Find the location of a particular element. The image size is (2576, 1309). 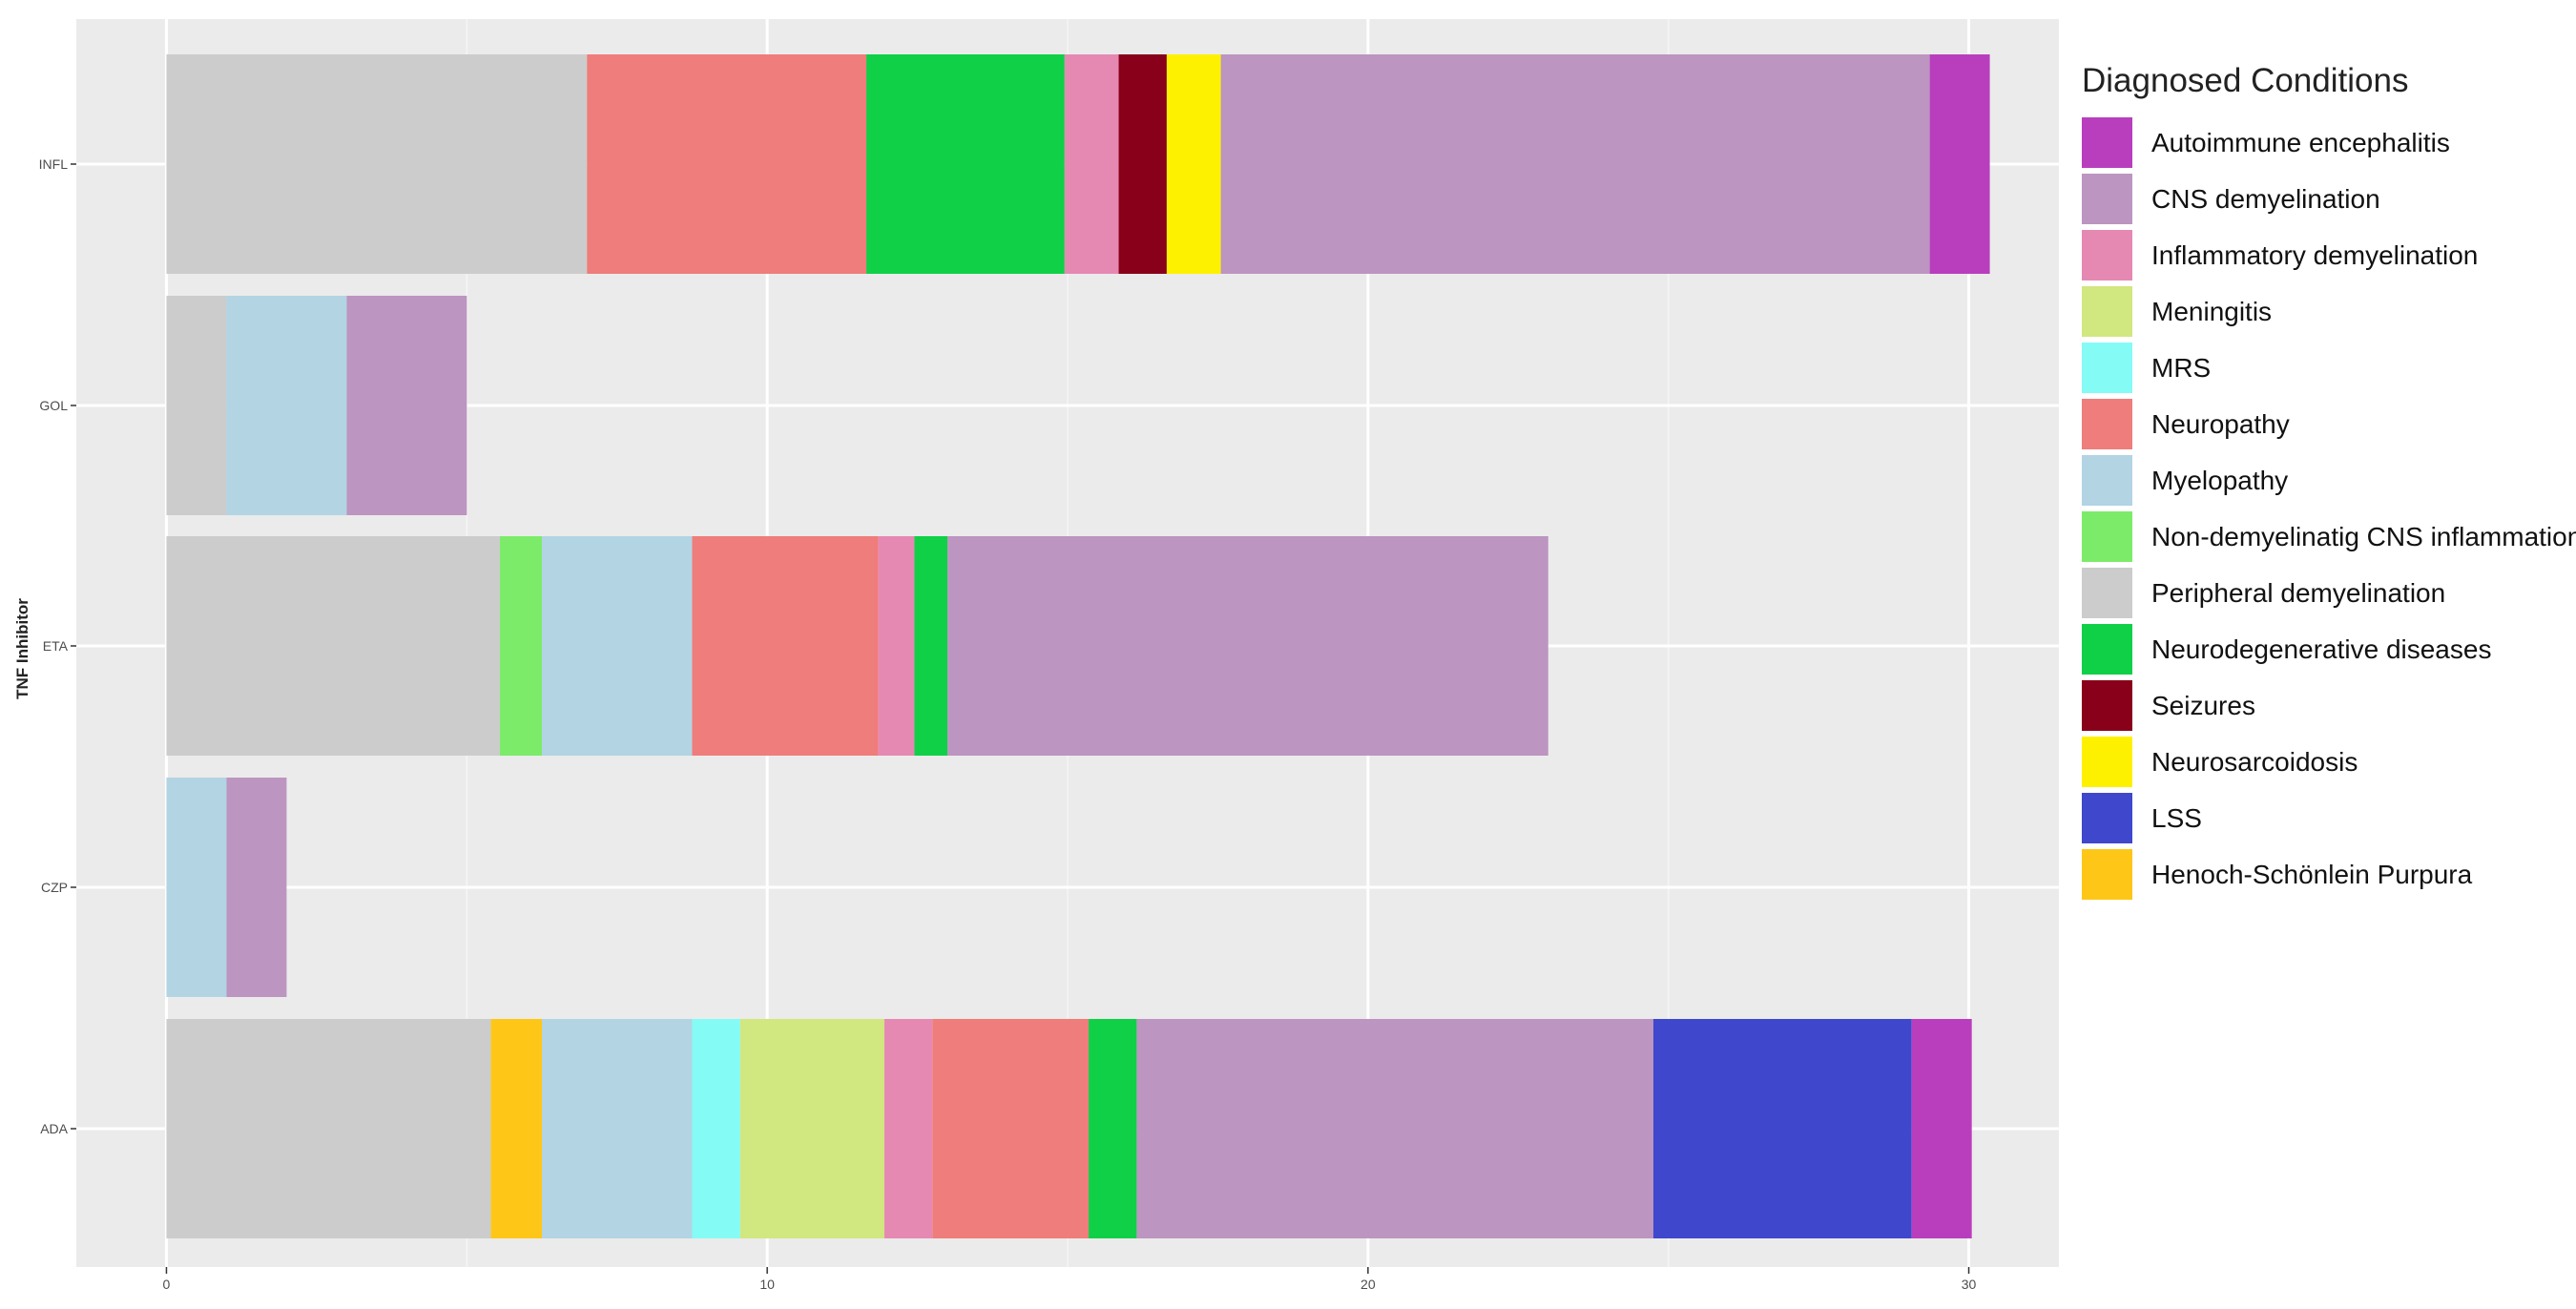

legend-label: Neuropathy is located at coordinates (2220, 423).